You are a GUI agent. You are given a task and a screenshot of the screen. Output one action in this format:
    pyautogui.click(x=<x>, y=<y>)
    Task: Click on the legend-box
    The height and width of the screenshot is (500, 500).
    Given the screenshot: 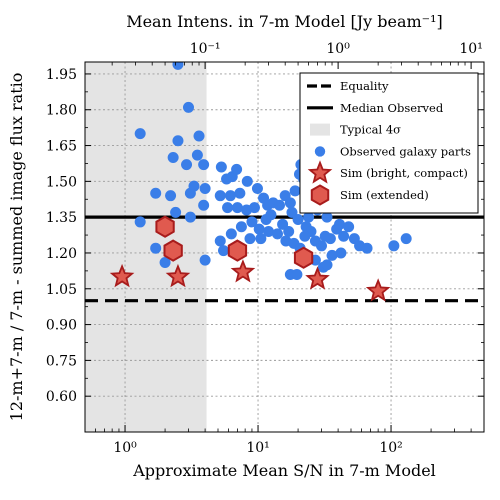 What is the action you would take?
    pyautogui.click(x=389, y=143)
    